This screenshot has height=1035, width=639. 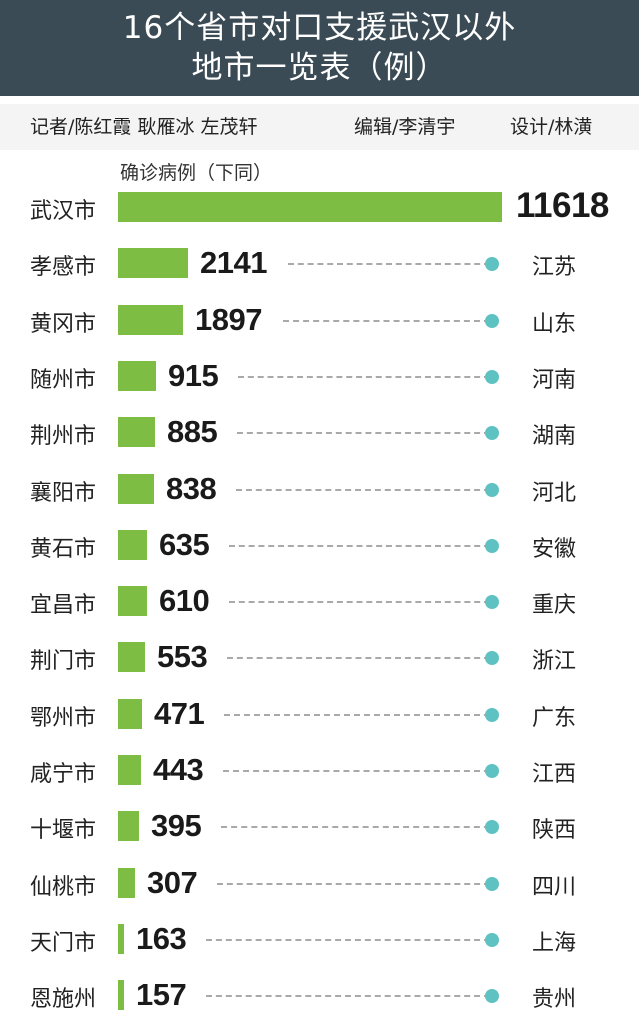 What do you see at coordinates (63, 324) in the screenshot?
I see `city-label: 黄冈市` at bounding box center [63, 324].